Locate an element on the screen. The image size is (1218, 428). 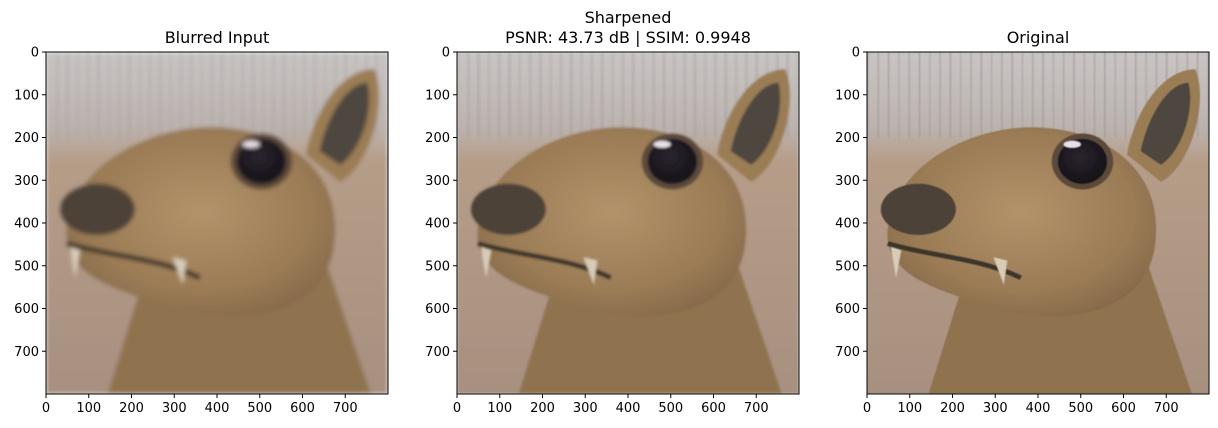
x-tick-label: 500 is located at coordinates (1080, 408).